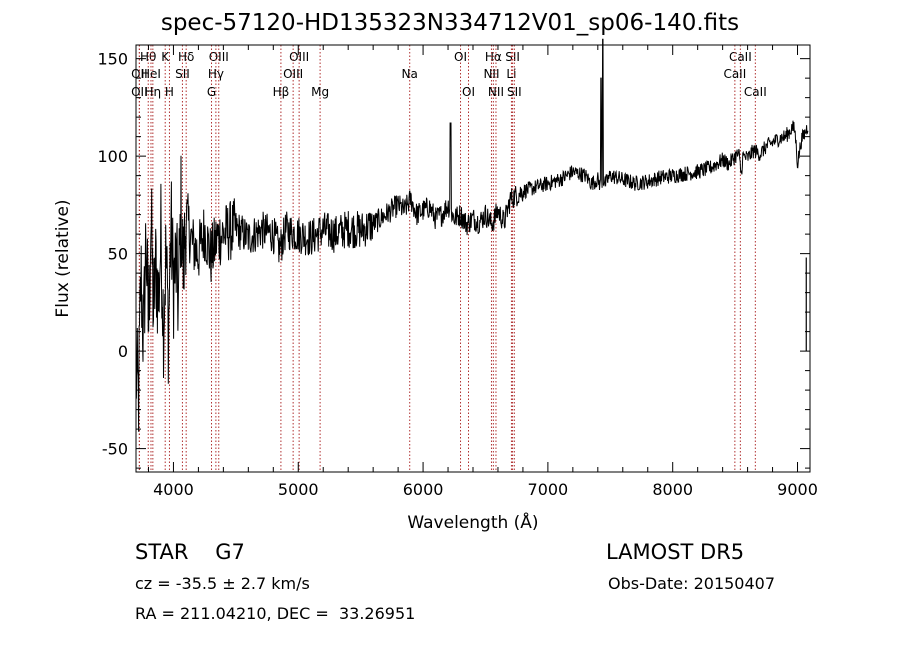 The image size is (900, 649). What do you see at coordinates (216, 74) in the screenshot?
I see `line-marker-label: Hγ` at bounding box center [216, 74].